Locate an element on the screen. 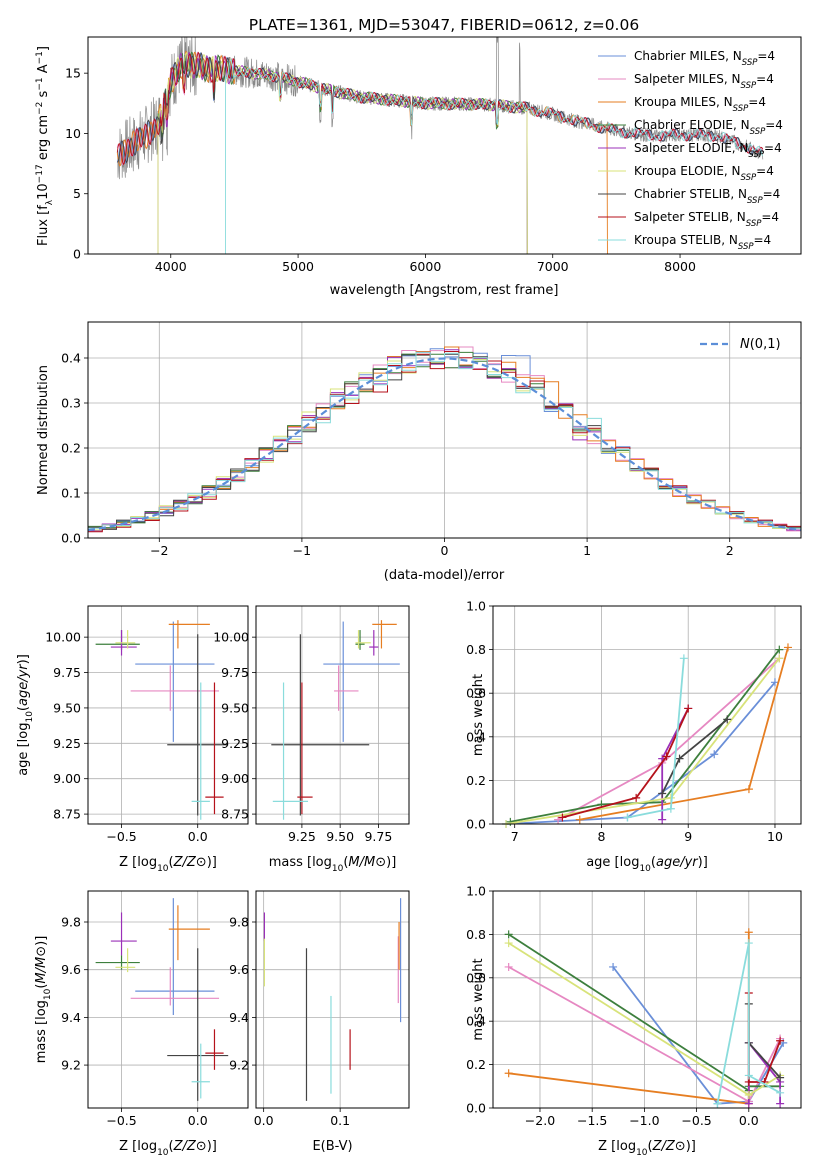 Image resolution: width=819 pixels, height=1170 pixels. spectrum-plot-area is located at coordinates (440, 145).